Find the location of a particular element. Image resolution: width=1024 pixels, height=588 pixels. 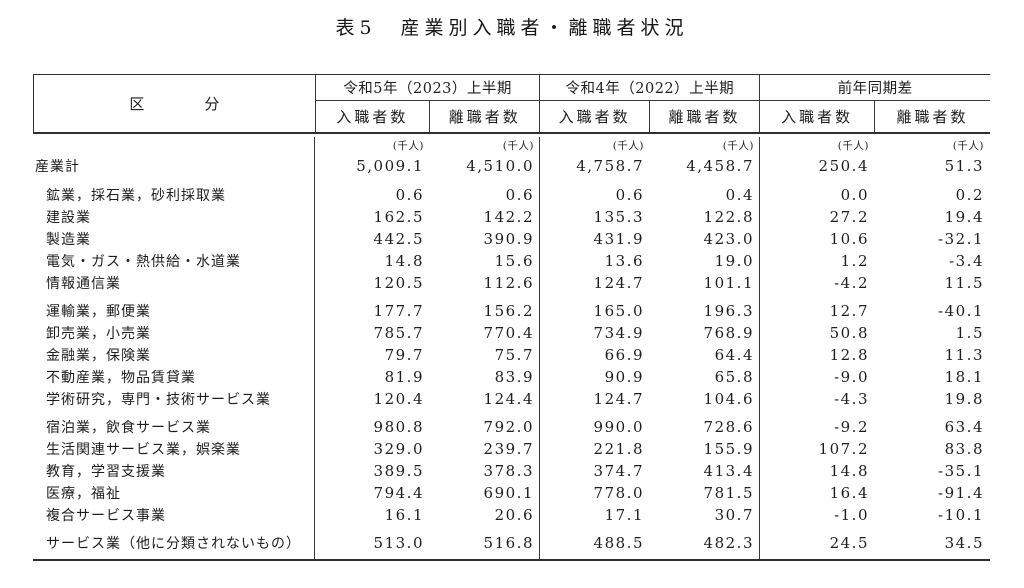

row-label: 卸売業，小売業 is located at coordinates (98, 334).